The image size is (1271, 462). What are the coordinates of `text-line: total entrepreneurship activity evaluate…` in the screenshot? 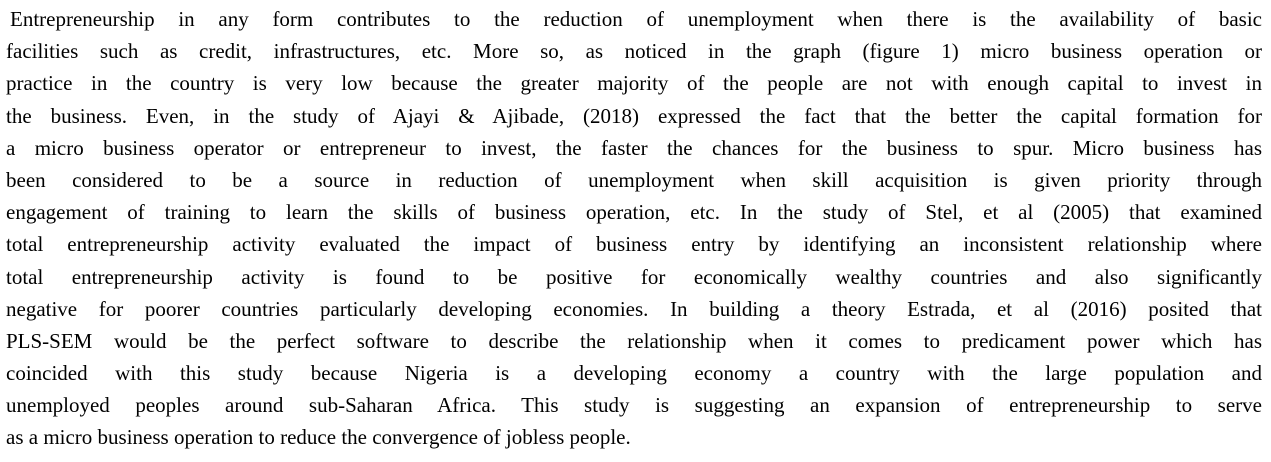 It's located at (634, 244).